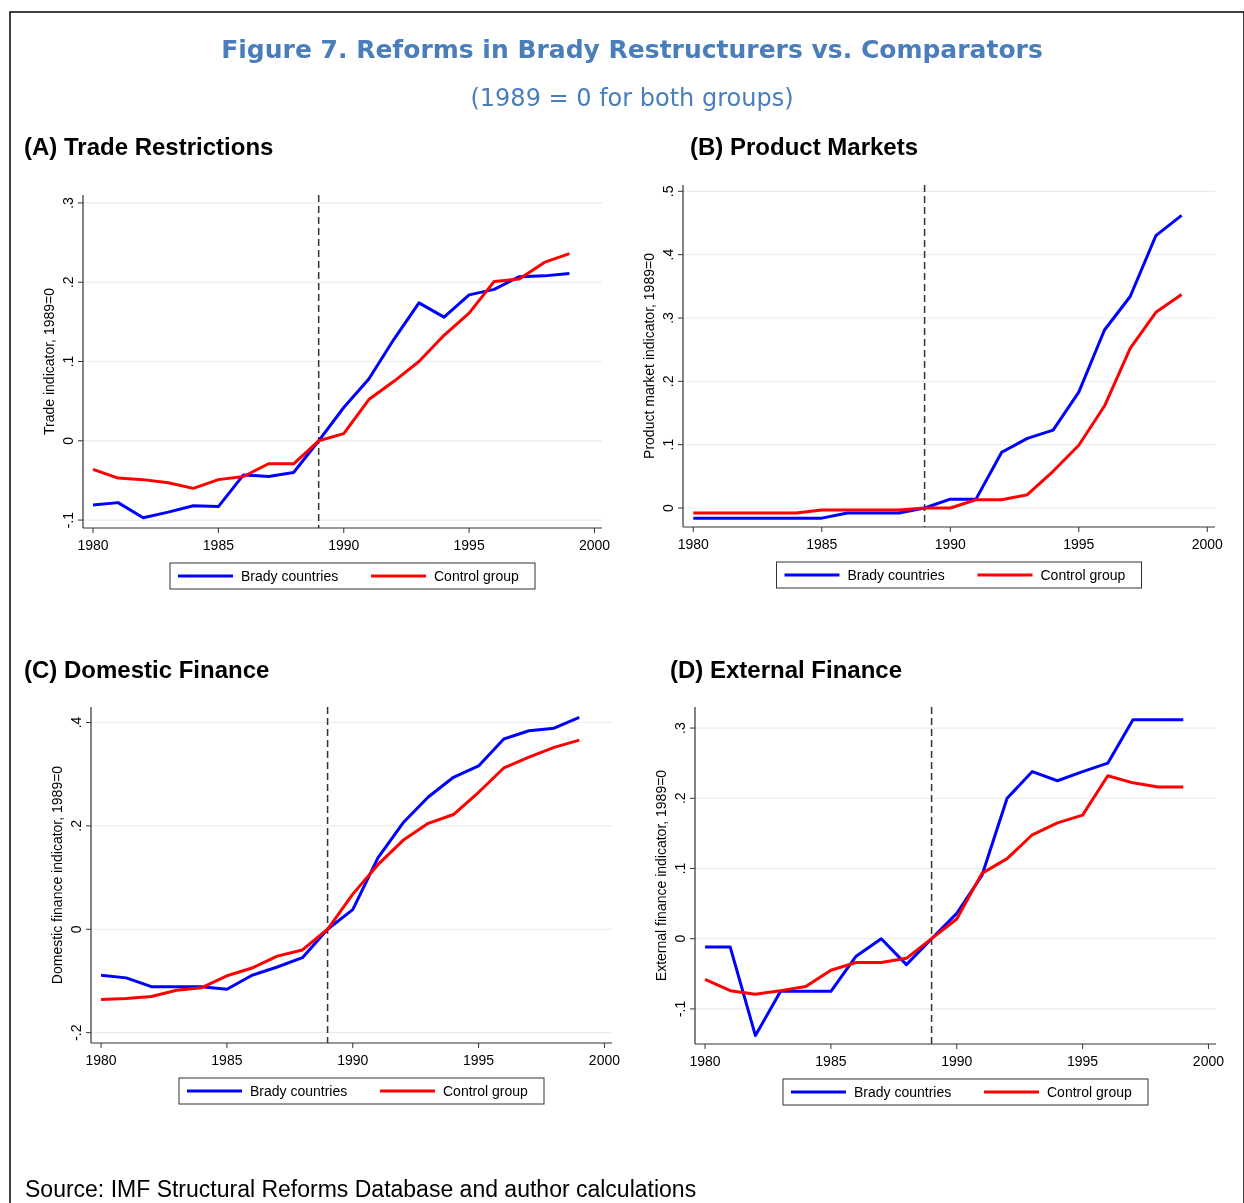  I want to click on text: Figure 7. Reforms in Brady Restructurers vs. Comparators, so click(632, 49).